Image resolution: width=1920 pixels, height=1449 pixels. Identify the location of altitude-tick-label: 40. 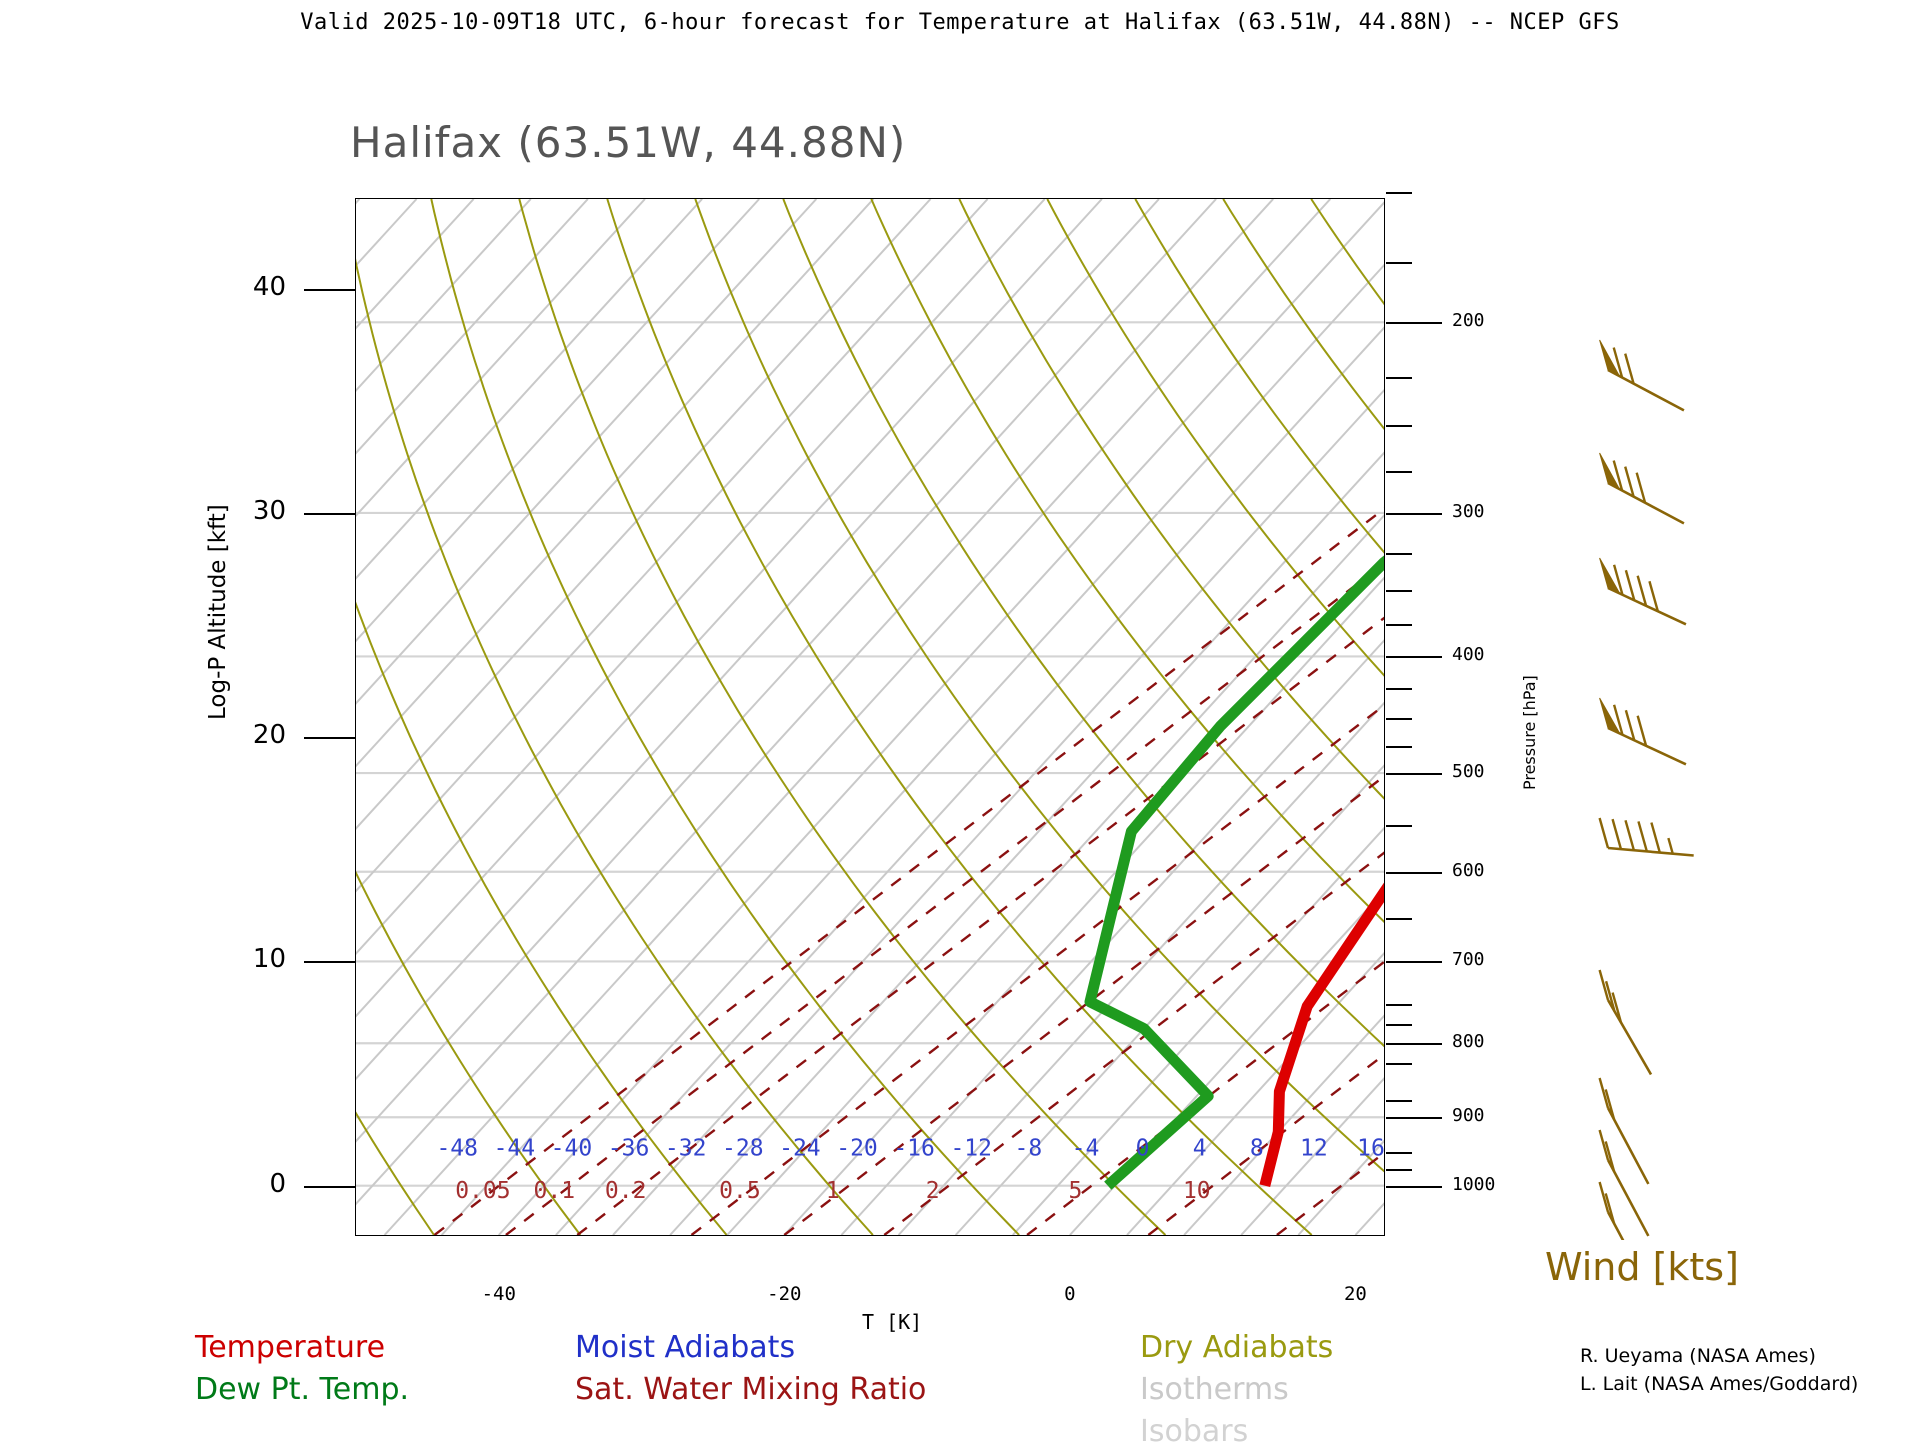
(269, 286).